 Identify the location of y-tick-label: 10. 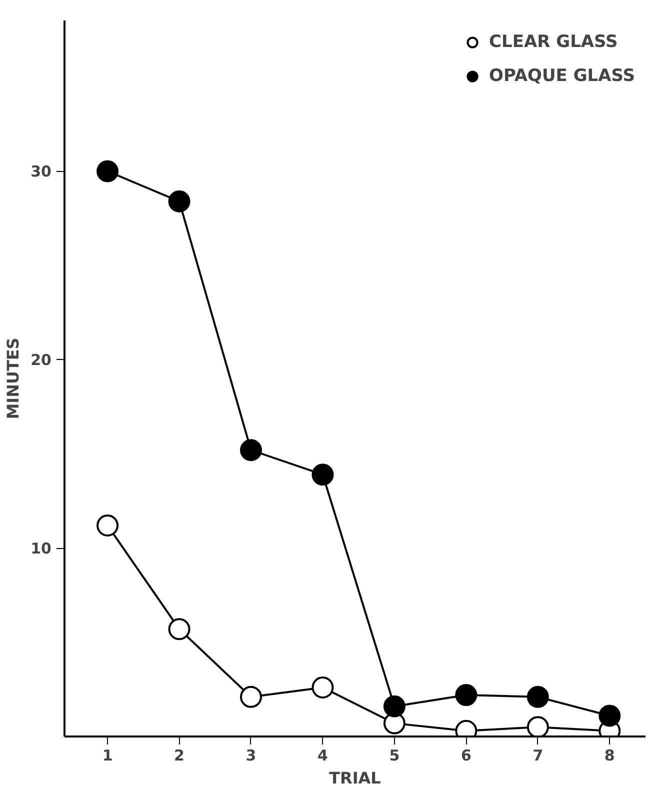
(41, 549).